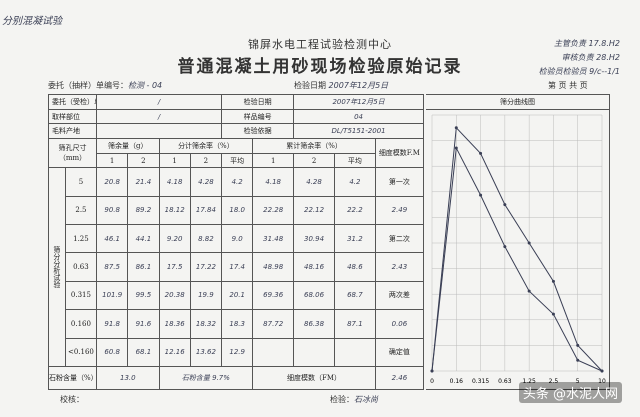 This screenshot has width=640, height=417. What do you see at coordinates (72, 116) in the screenshot?
I see `sample-location-label: 取样部位` at bounding box center [72, 116].